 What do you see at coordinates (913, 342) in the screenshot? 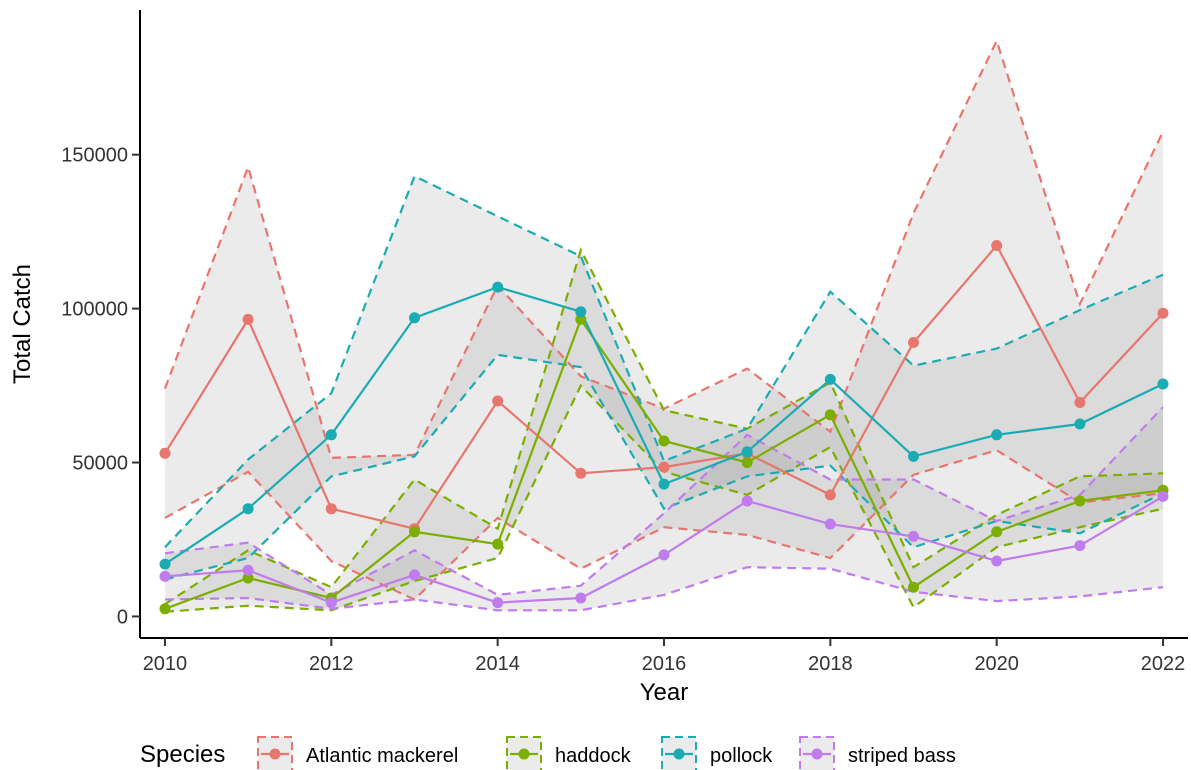
I see `point-atlantic-mackerel-2019` at bounding box center [913, 342].